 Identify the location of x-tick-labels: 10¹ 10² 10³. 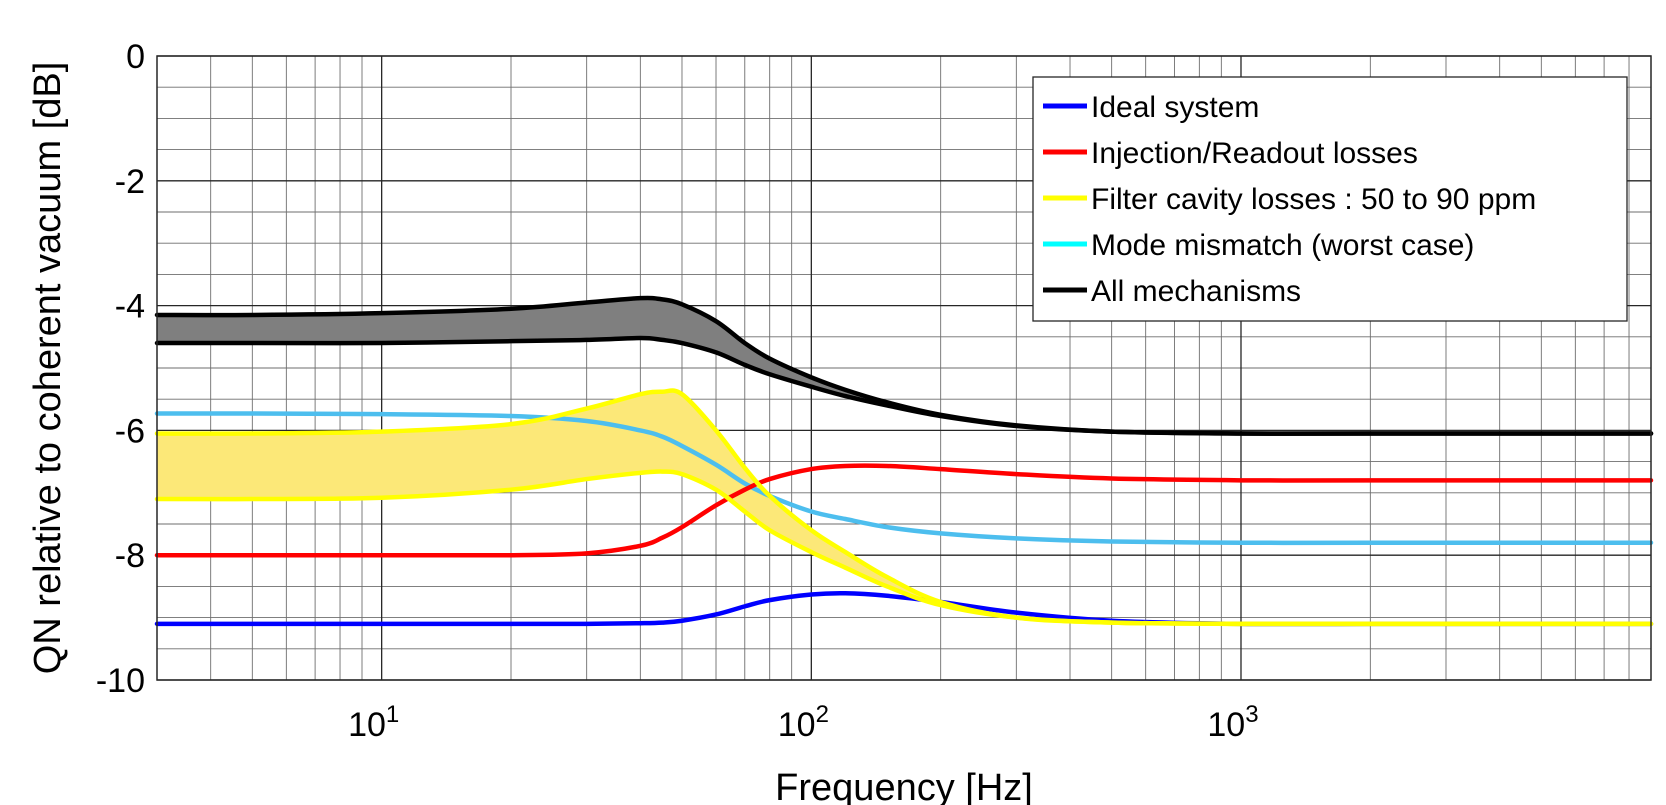
(803, 722).